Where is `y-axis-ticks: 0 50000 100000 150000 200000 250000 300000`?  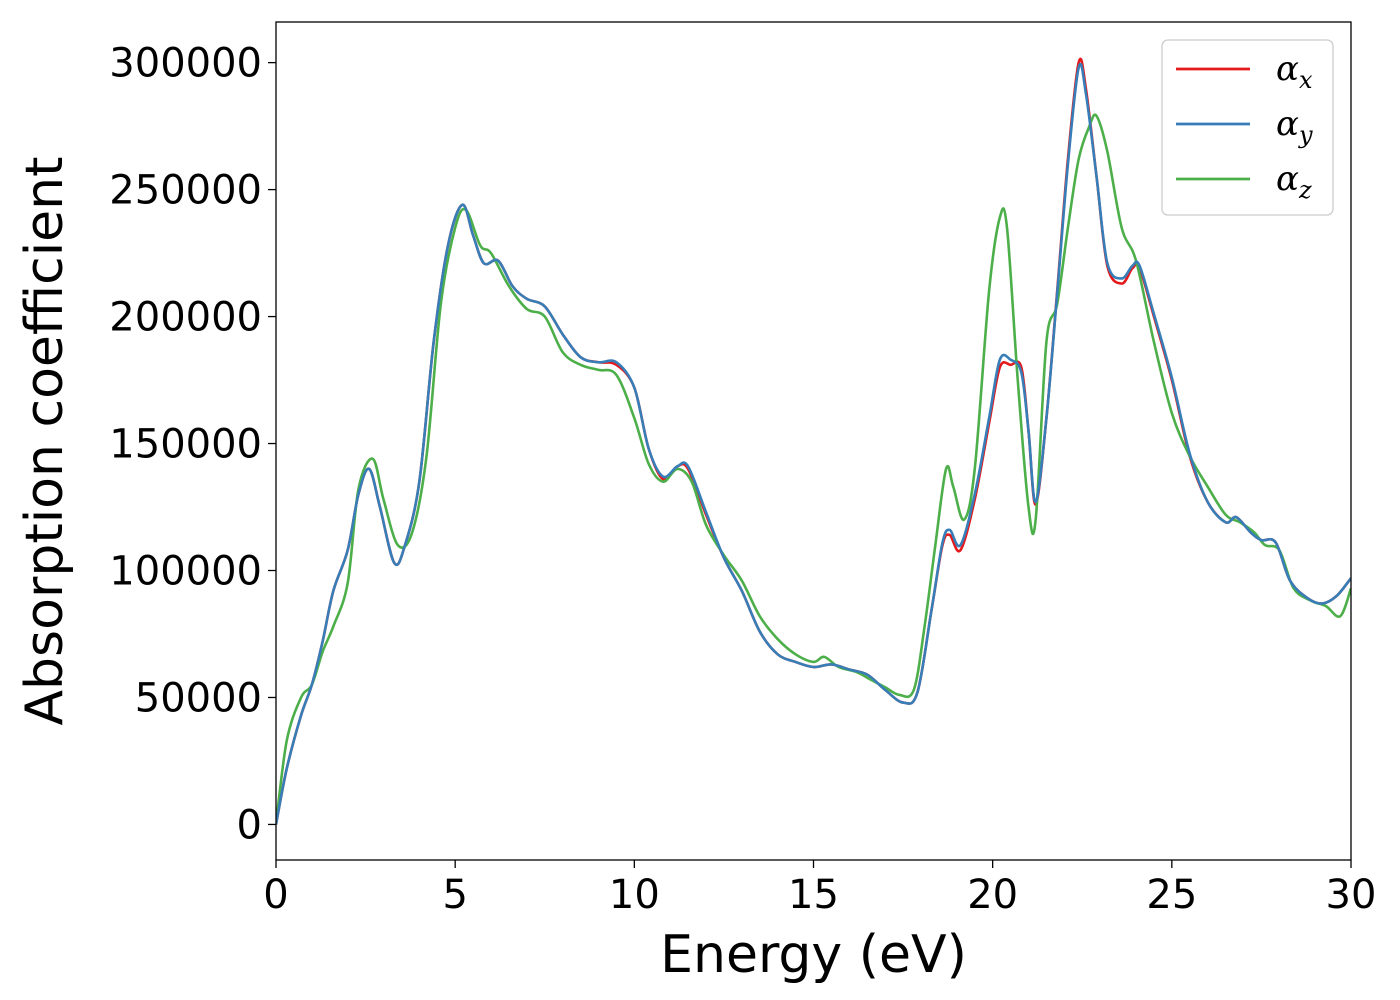
y-axis-ticks: 0 50000 100000 150000 200000 250000 300000 is located at coordinates (192, 444).